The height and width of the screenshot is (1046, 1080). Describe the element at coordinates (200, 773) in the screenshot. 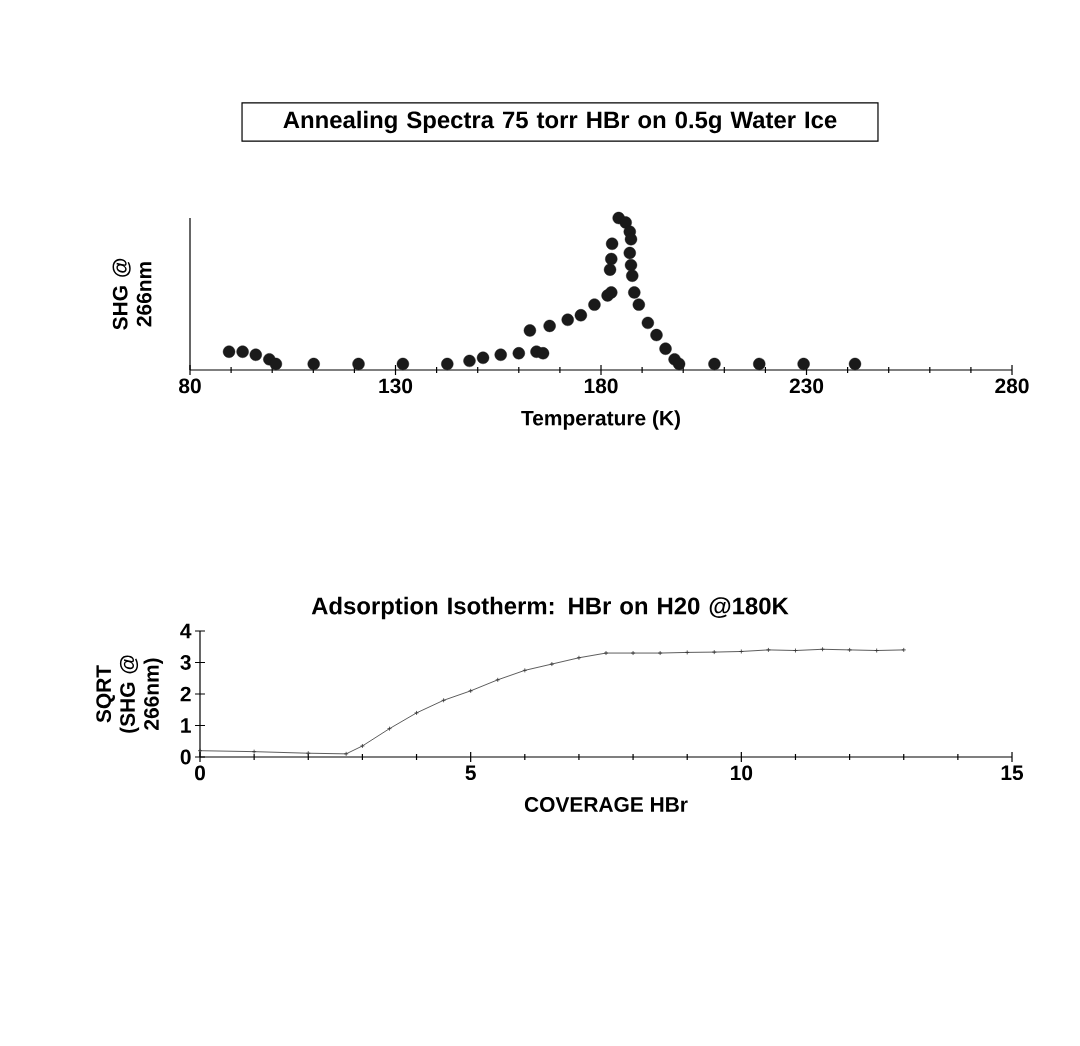

I see `x-tick-label: 0` at that location.